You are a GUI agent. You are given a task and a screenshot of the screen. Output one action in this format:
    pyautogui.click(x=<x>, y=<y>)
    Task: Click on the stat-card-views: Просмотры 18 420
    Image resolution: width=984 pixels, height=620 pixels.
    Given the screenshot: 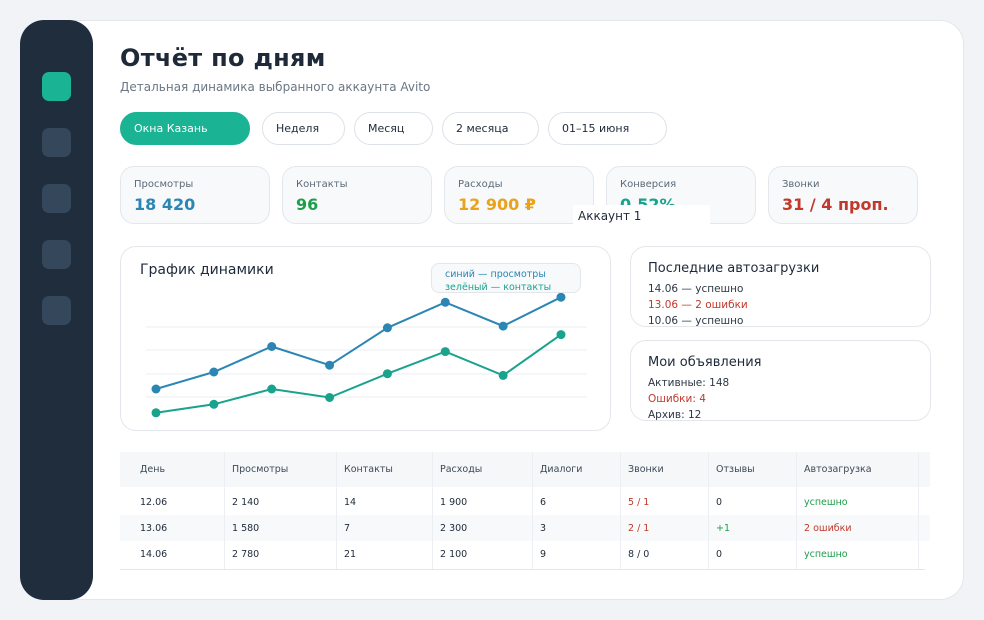 What is the action you would take?
    pyautogui.click(x=195, y=195)
    